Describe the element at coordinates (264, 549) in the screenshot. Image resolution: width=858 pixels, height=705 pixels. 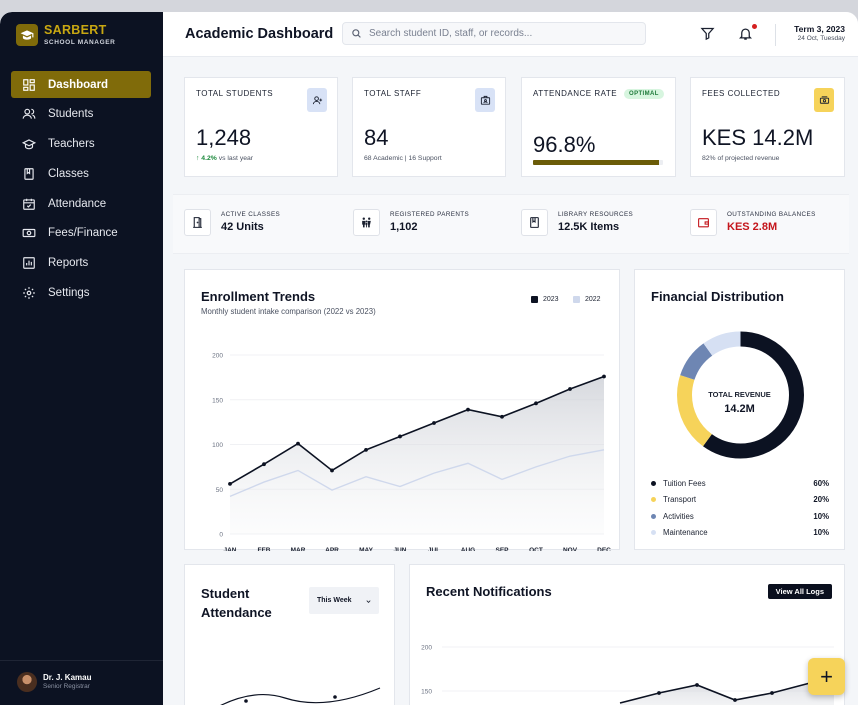
I see `x-tick-label: FEB` at that location.